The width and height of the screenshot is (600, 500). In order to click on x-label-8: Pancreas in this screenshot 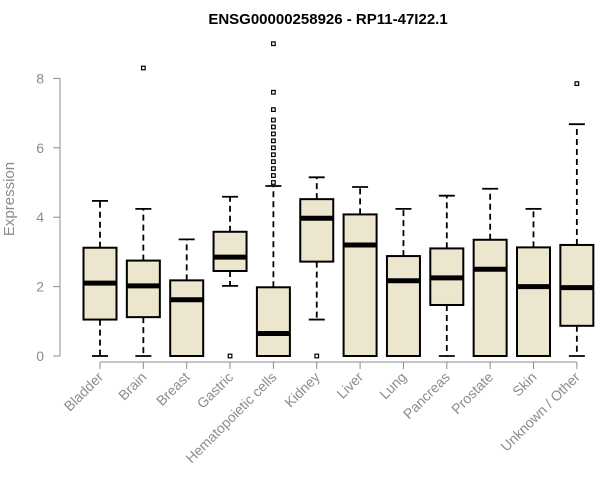, I will do `click(426, 395)`.